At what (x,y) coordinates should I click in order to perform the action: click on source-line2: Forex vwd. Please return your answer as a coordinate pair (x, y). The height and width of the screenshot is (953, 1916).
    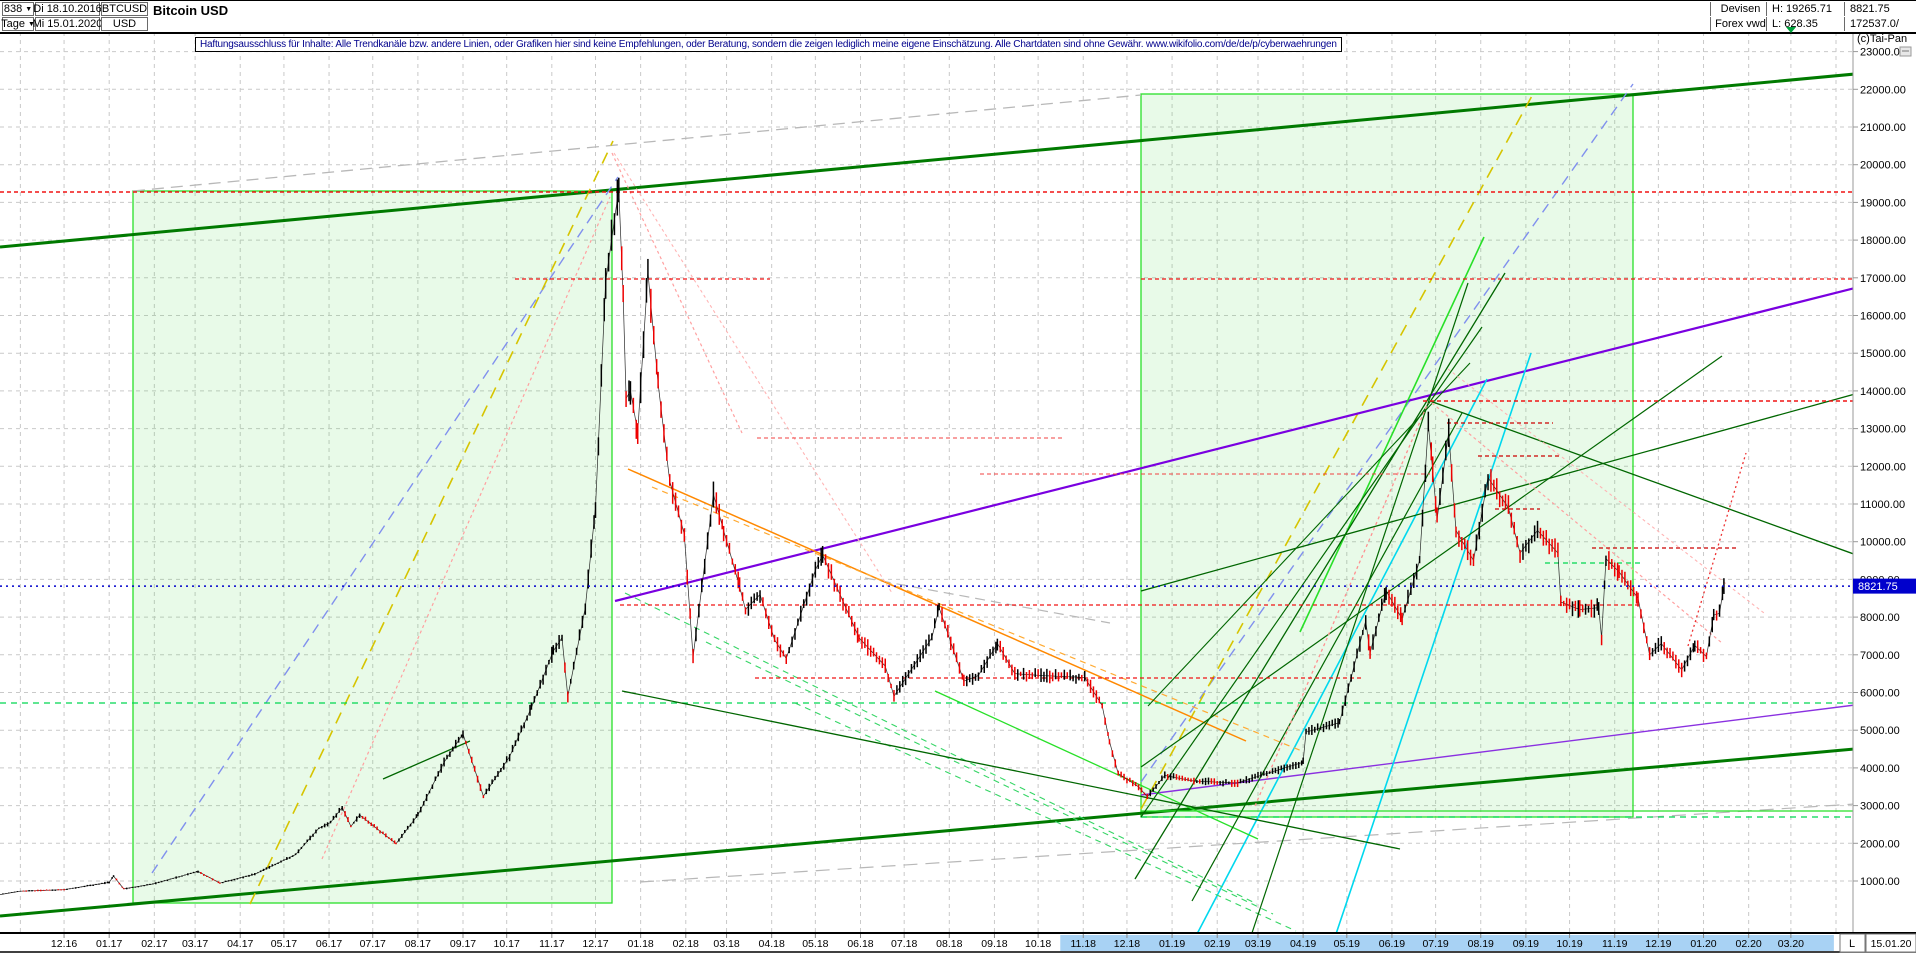
    Looking at the image, I should click on (1740, 24).